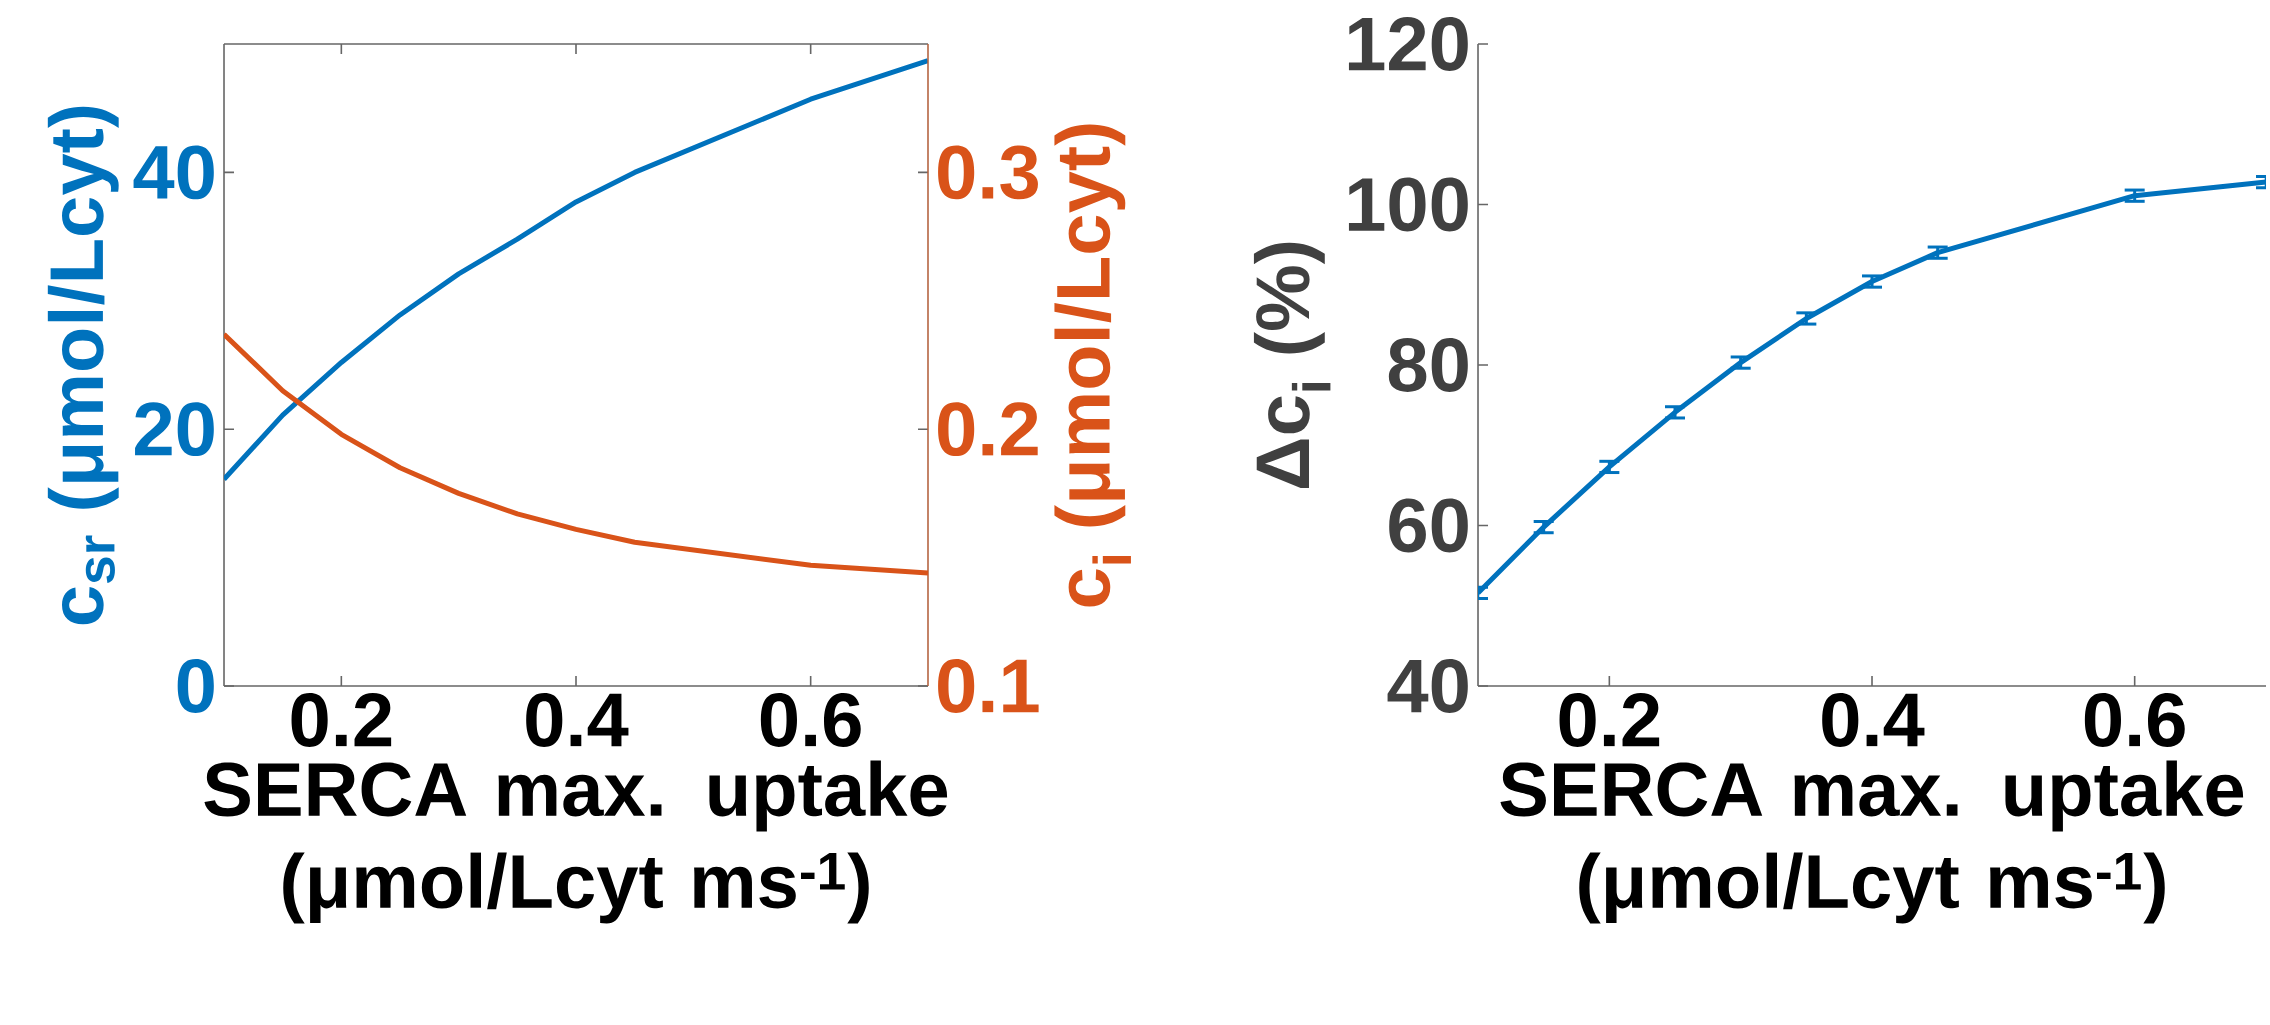 This screenshot has height=1025, width=2270. What do you see at coordinates (1408, 204) in the screenshot?
I see `y-tick-label: 100` at bounding box center [1408, 204].